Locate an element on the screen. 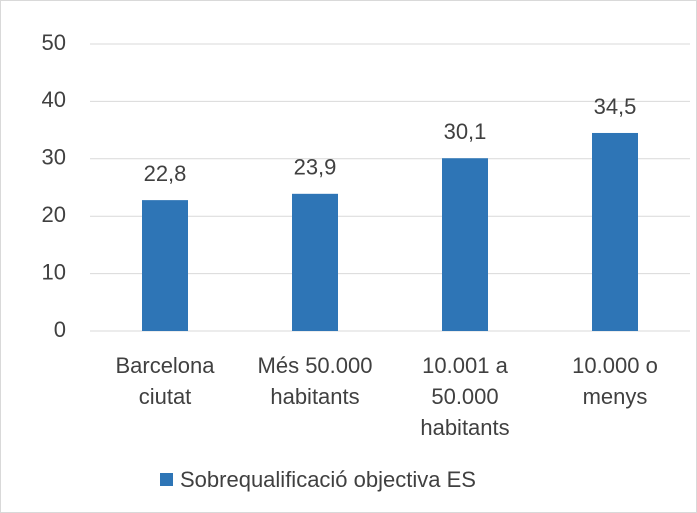 This screenshot has width=697, height=513. y-tick-label: 30 is located at coordinates (54, 157).